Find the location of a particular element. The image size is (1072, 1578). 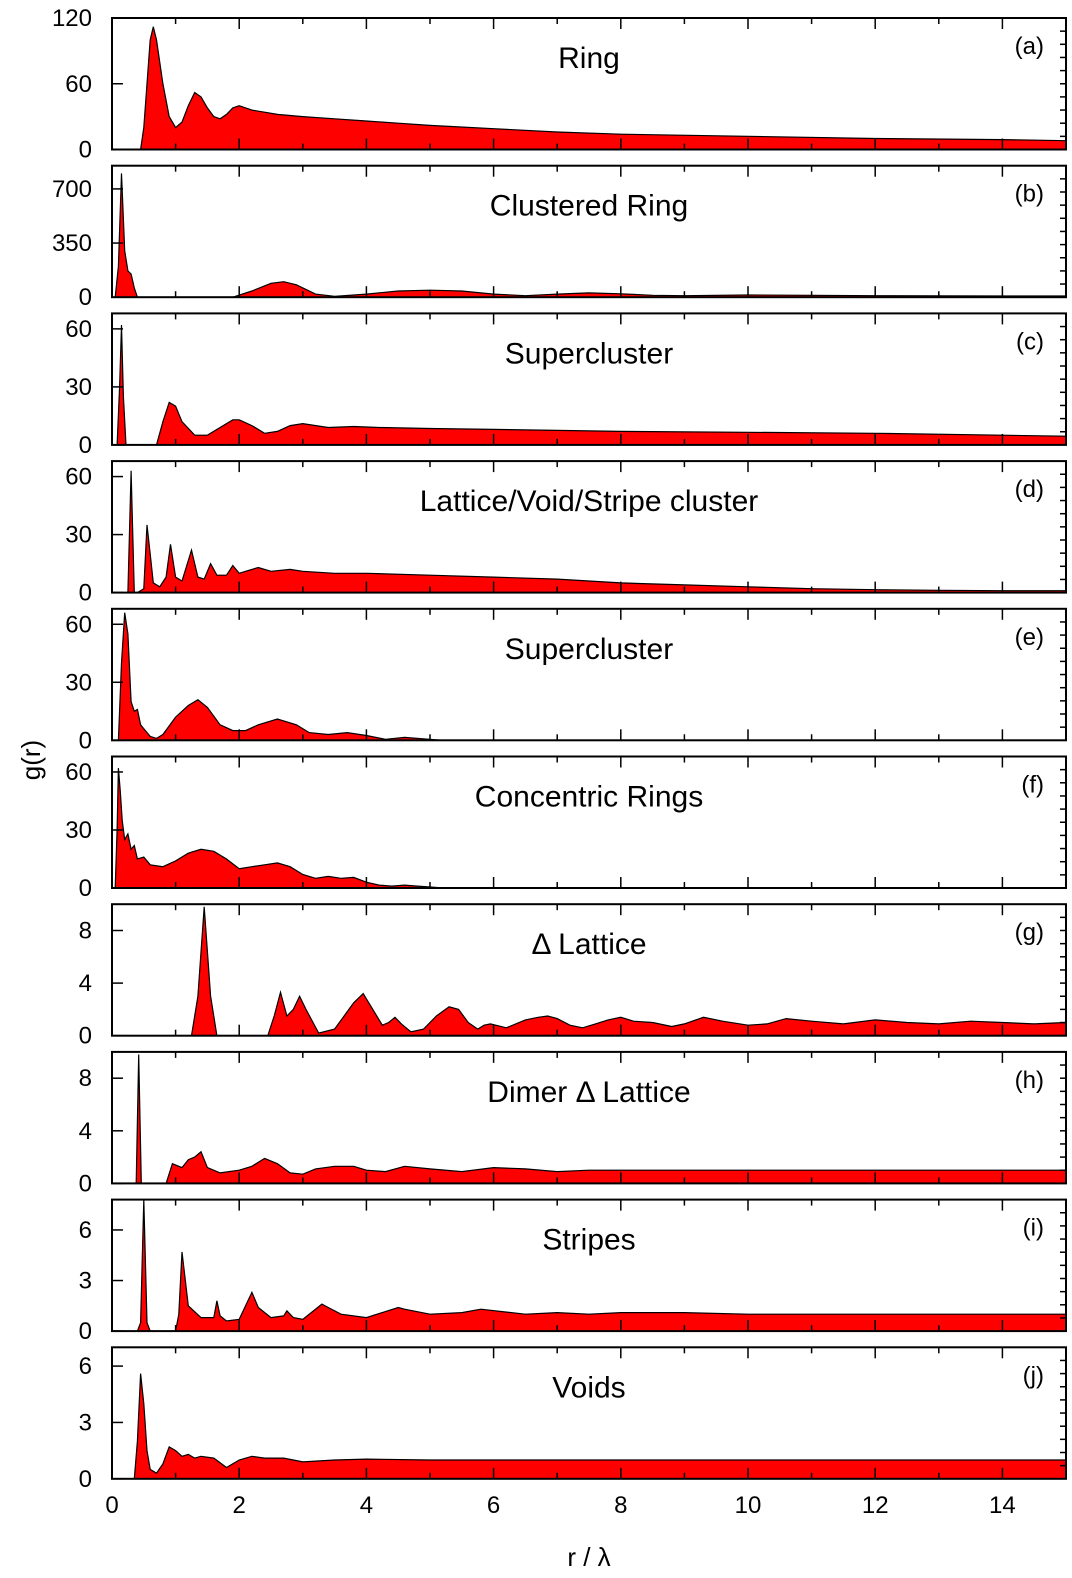

y-ticks-f: 0 30 60 is located at coordinates (565, 830).